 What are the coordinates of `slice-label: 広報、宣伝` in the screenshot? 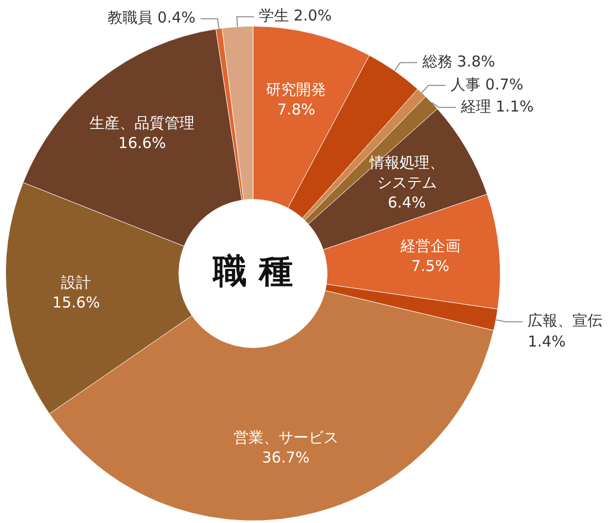 It's located at (565, 321).